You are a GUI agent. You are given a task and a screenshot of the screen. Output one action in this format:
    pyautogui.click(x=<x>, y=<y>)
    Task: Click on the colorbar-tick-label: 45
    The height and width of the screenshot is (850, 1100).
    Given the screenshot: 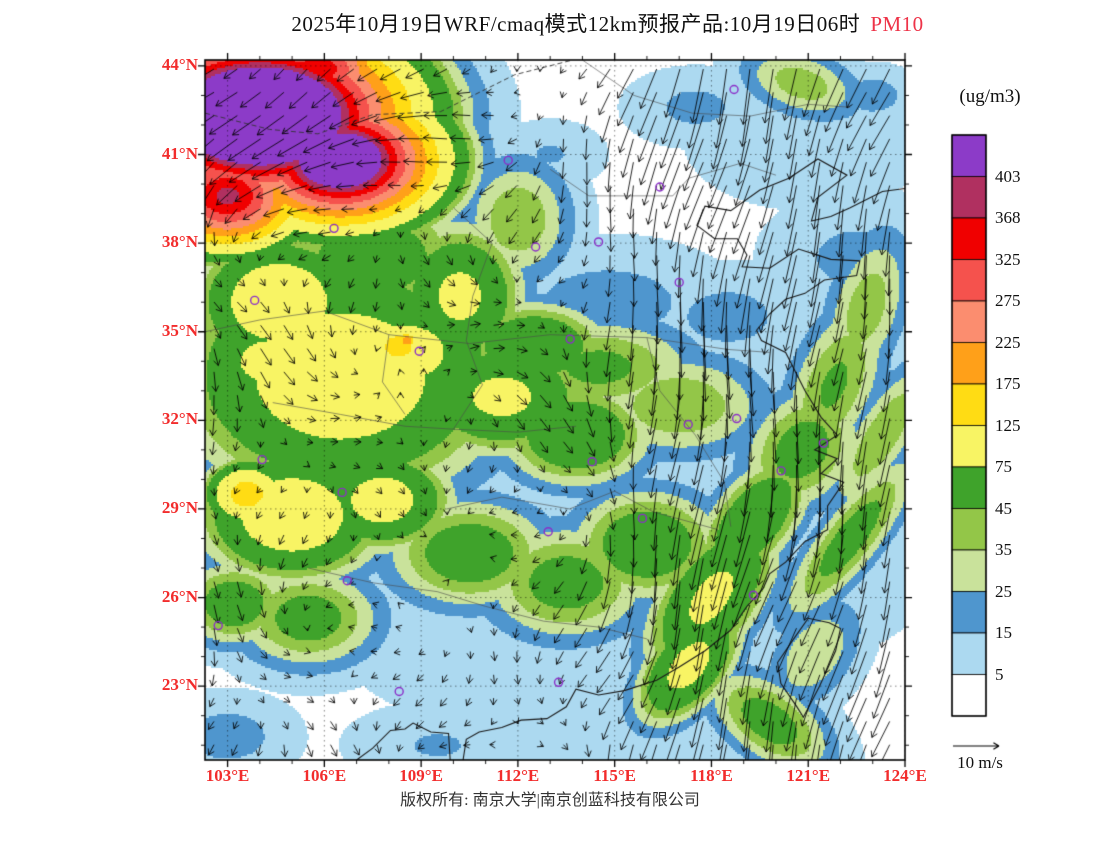 What is the action you would take?
    pyautogui.click(x=1003, y=508)
    